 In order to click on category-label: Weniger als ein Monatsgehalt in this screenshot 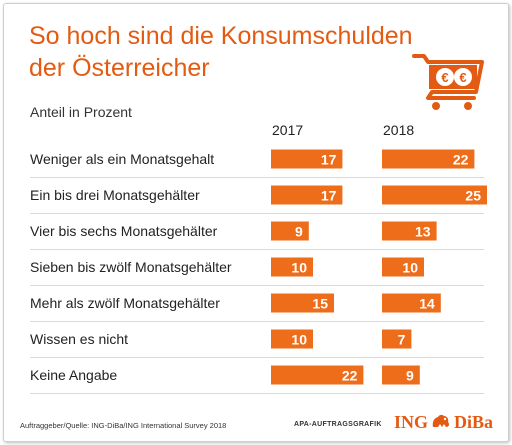, I will do `click(122, 159)`.